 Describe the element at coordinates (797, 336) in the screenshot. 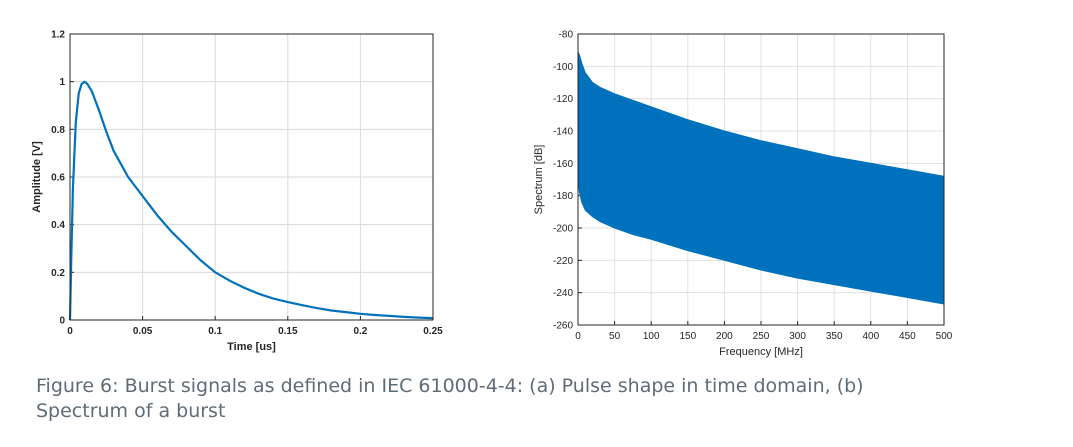

I see `x-tick-label: 300` at that location.